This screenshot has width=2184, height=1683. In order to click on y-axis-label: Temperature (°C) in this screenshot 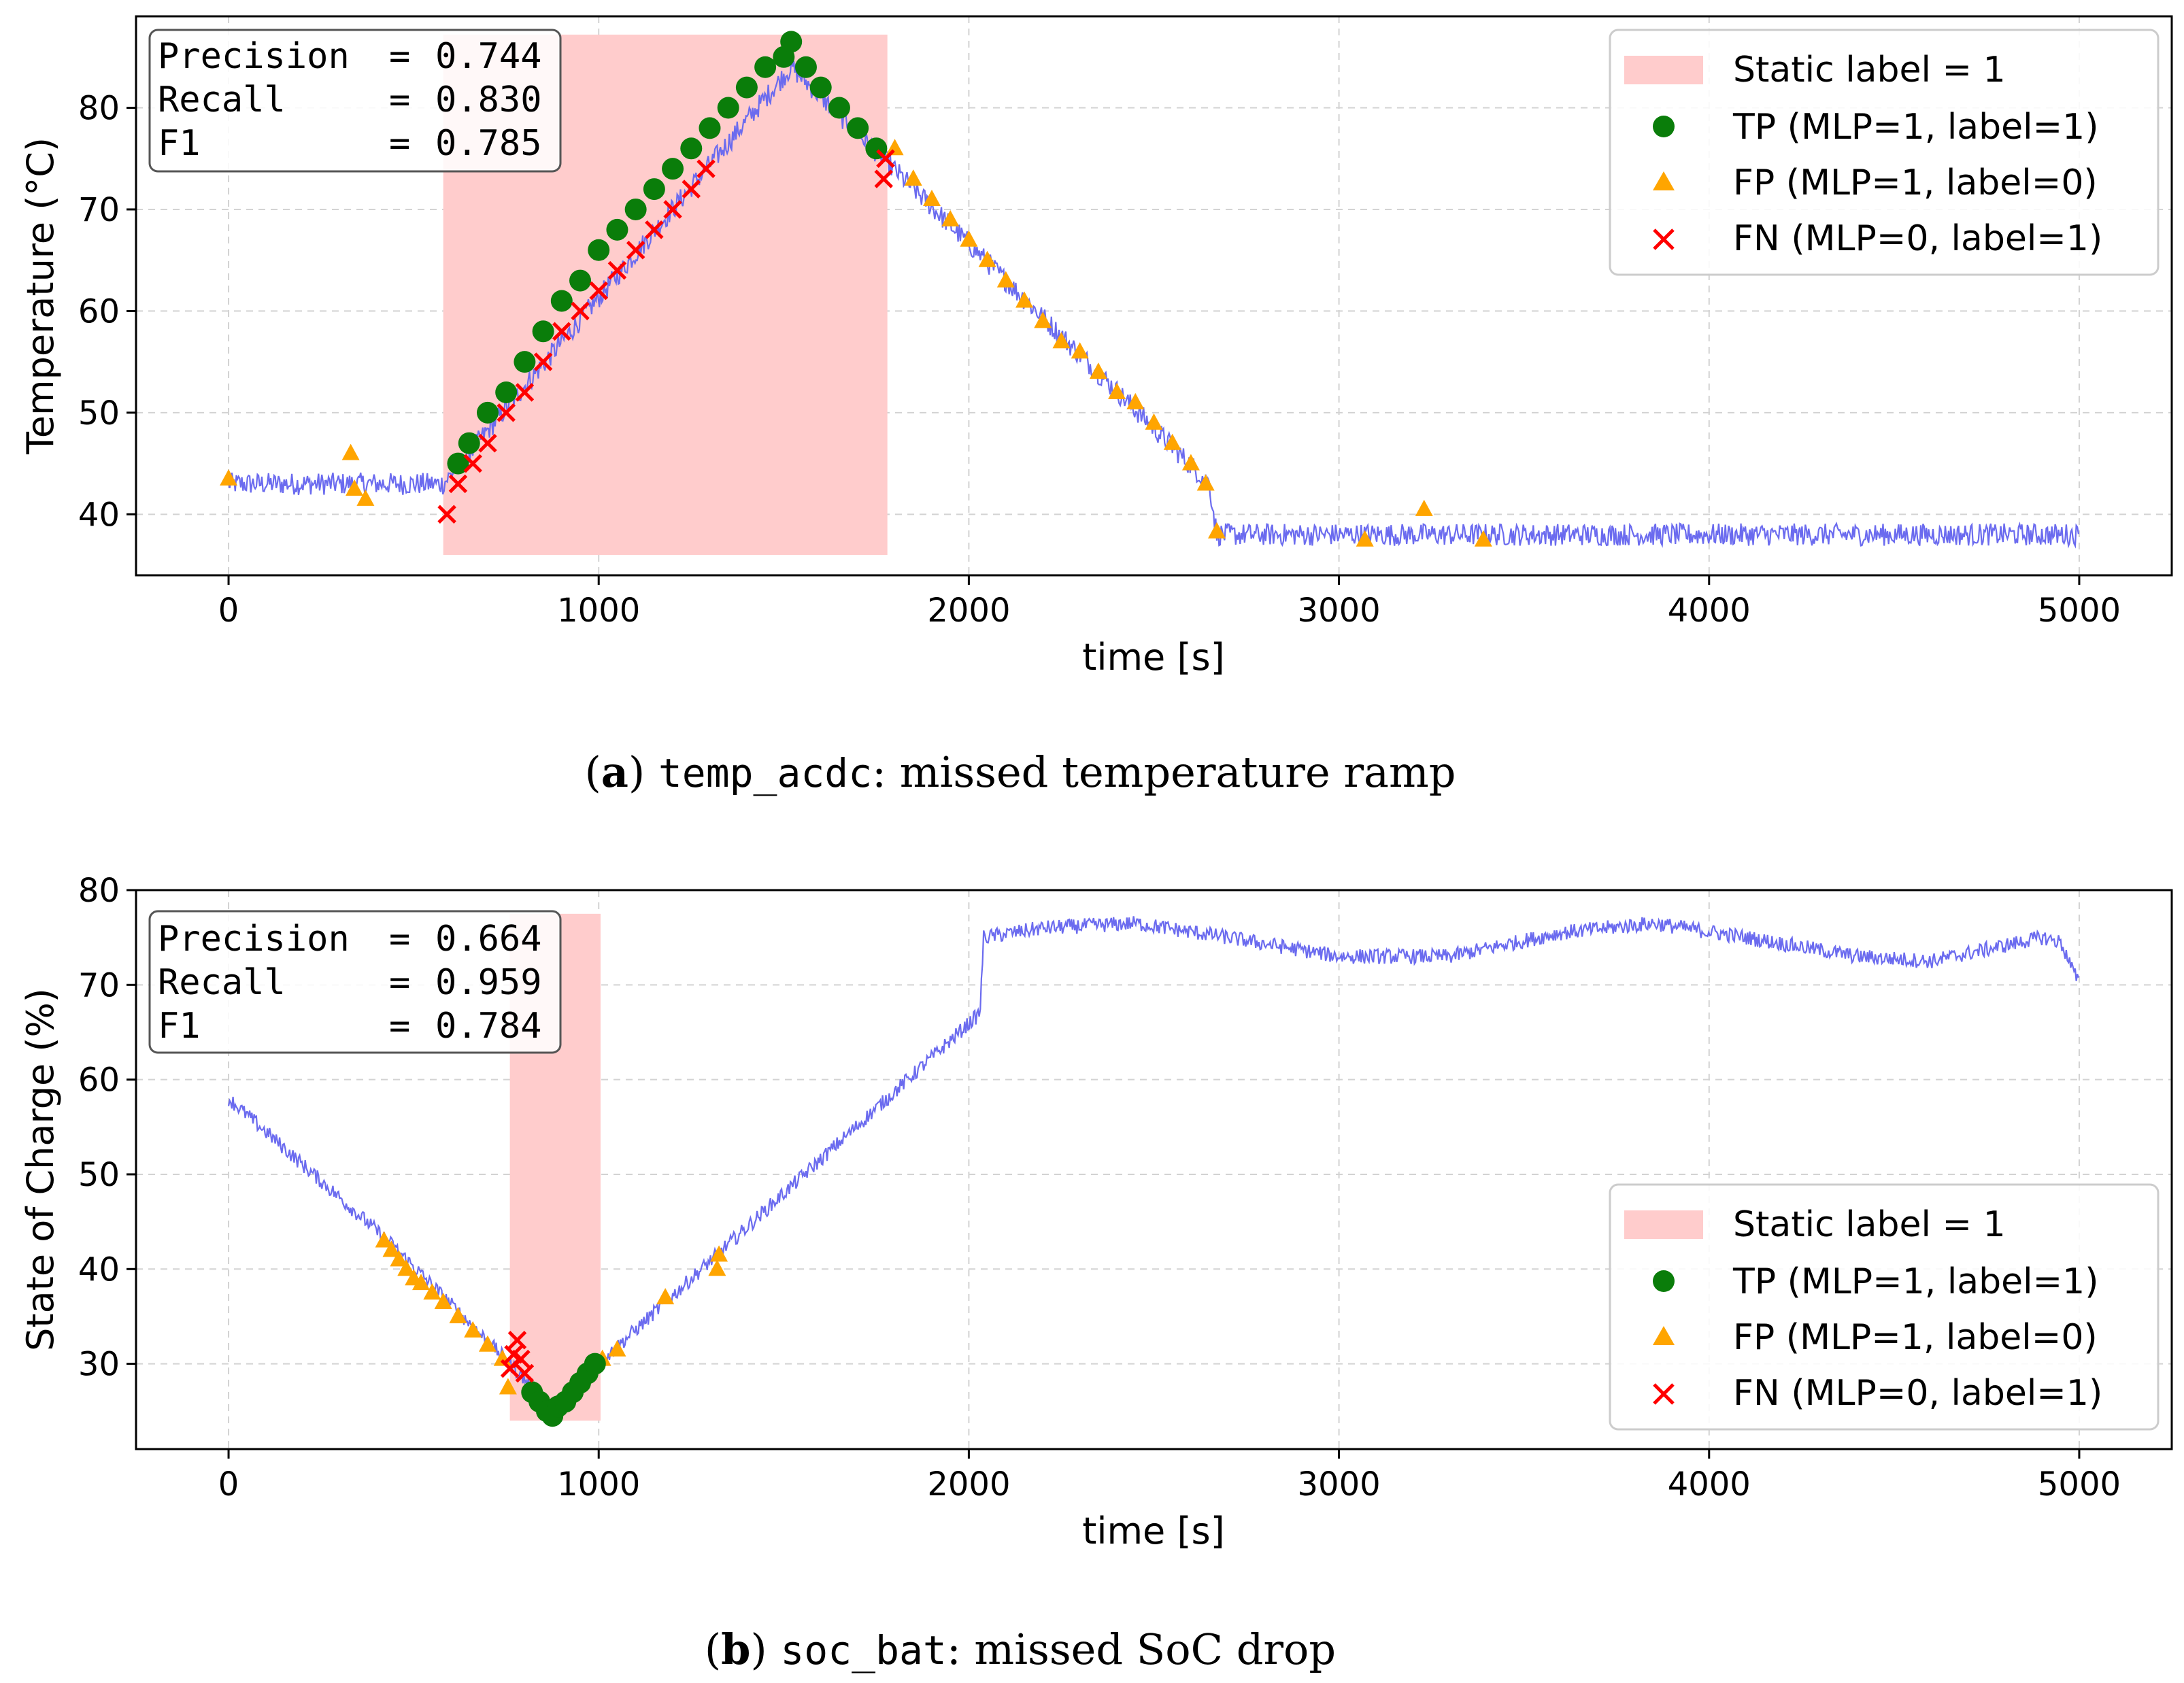, I will do `click(40, 296)`.